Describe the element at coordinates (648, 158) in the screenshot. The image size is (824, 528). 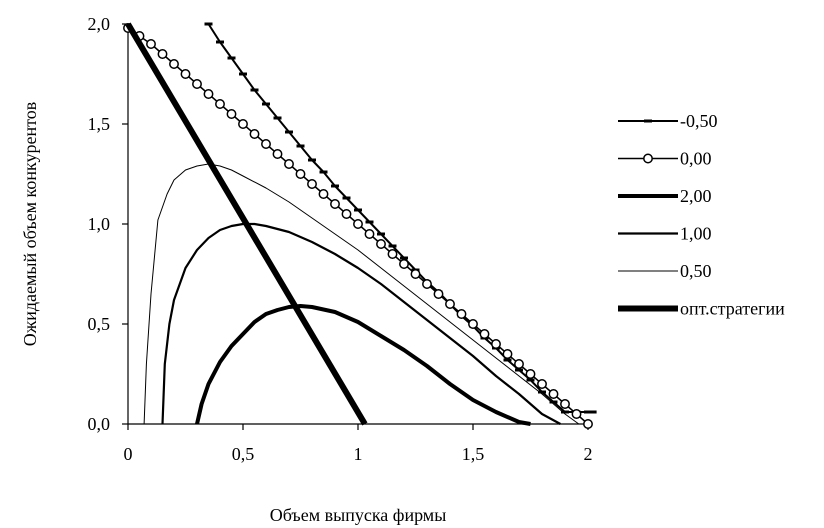
I see `legend-marker` at that location.